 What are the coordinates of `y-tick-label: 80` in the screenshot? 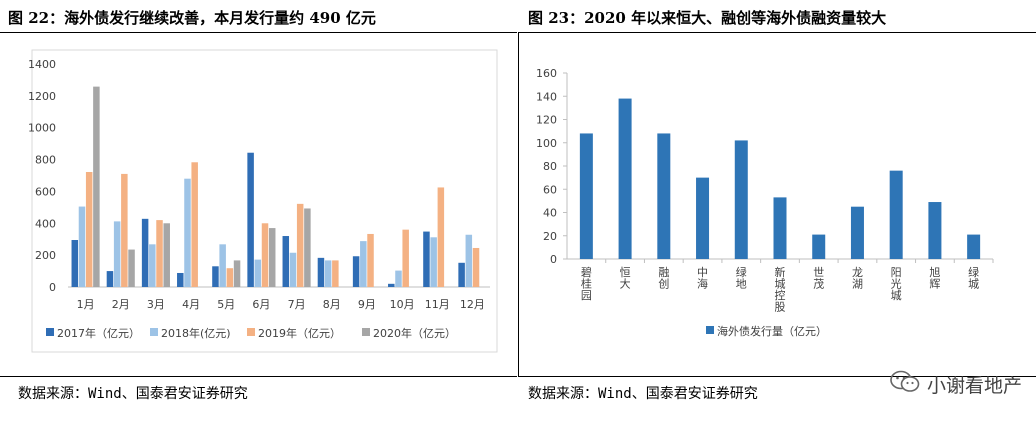 It's located at (550, 166).